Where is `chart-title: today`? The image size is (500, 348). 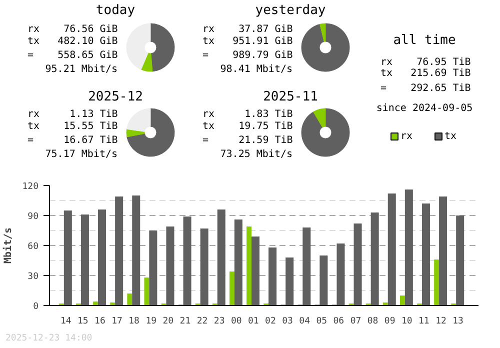
chart-title: today is located at coordinates (116, 10).